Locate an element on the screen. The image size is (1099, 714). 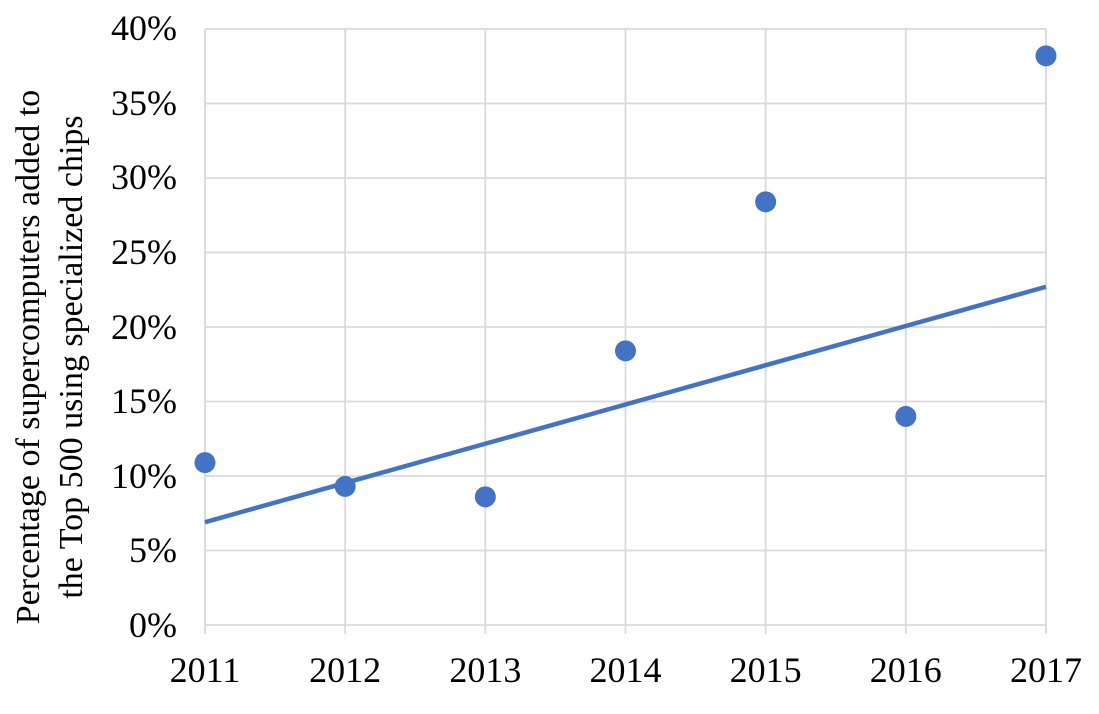
y-tick-label-20: 20% is located at coordinates (144, 326).